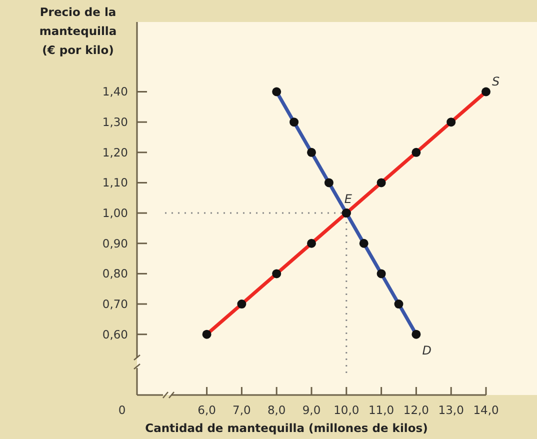  I want to click on x-tick-label: 6,0, so click(207, 410).